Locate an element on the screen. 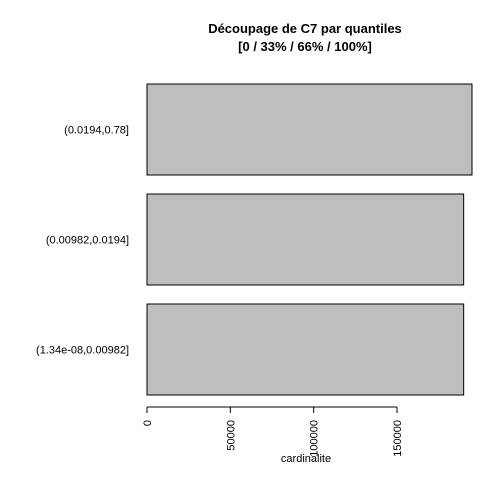 Image resolution: width=480 pixels, height=480 pixels. x-tick-label-3: 150000 is located at coordinates (398, 438).